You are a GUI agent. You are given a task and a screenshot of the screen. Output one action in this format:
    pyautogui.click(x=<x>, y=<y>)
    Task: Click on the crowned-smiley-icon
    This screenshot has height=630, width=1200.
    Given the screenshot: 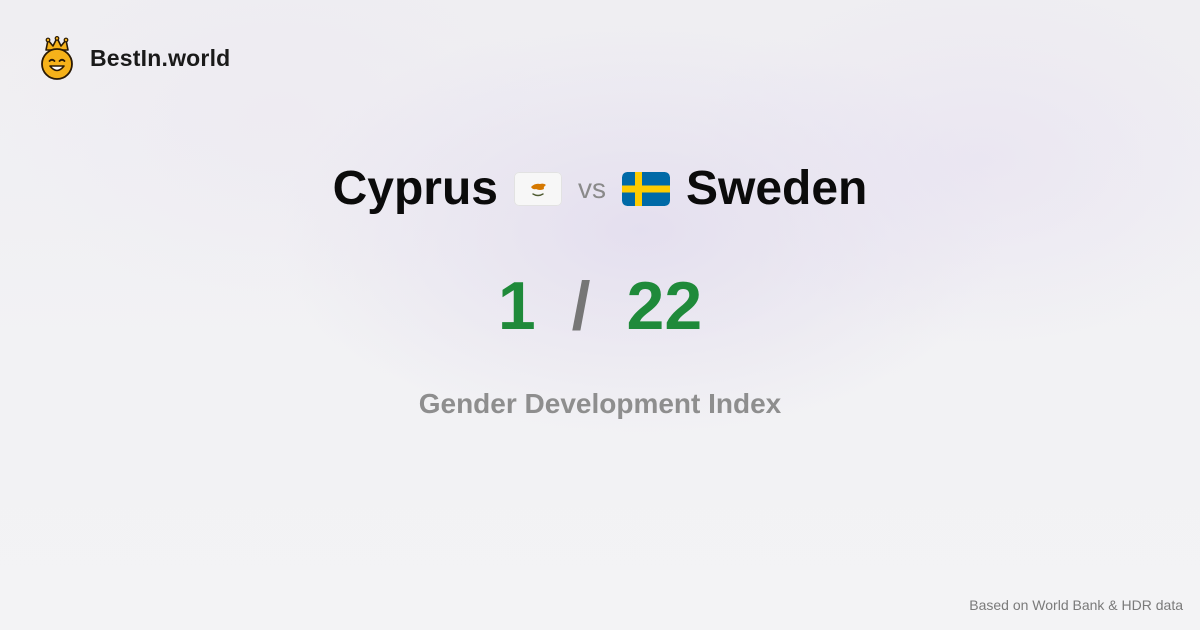 What is the action you would take?
    pyautogui.click(x=57, y=58)
    